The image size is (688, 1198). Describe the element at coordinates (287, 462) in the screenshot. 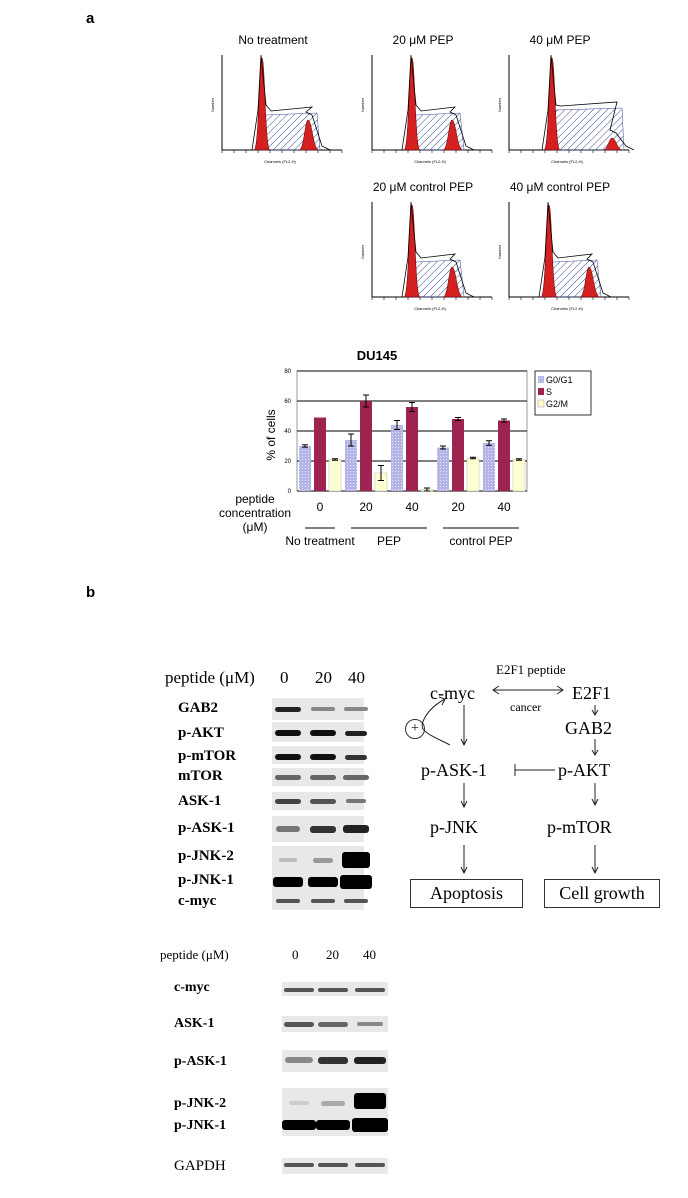

I see `y-tick-label: 20` at that location.